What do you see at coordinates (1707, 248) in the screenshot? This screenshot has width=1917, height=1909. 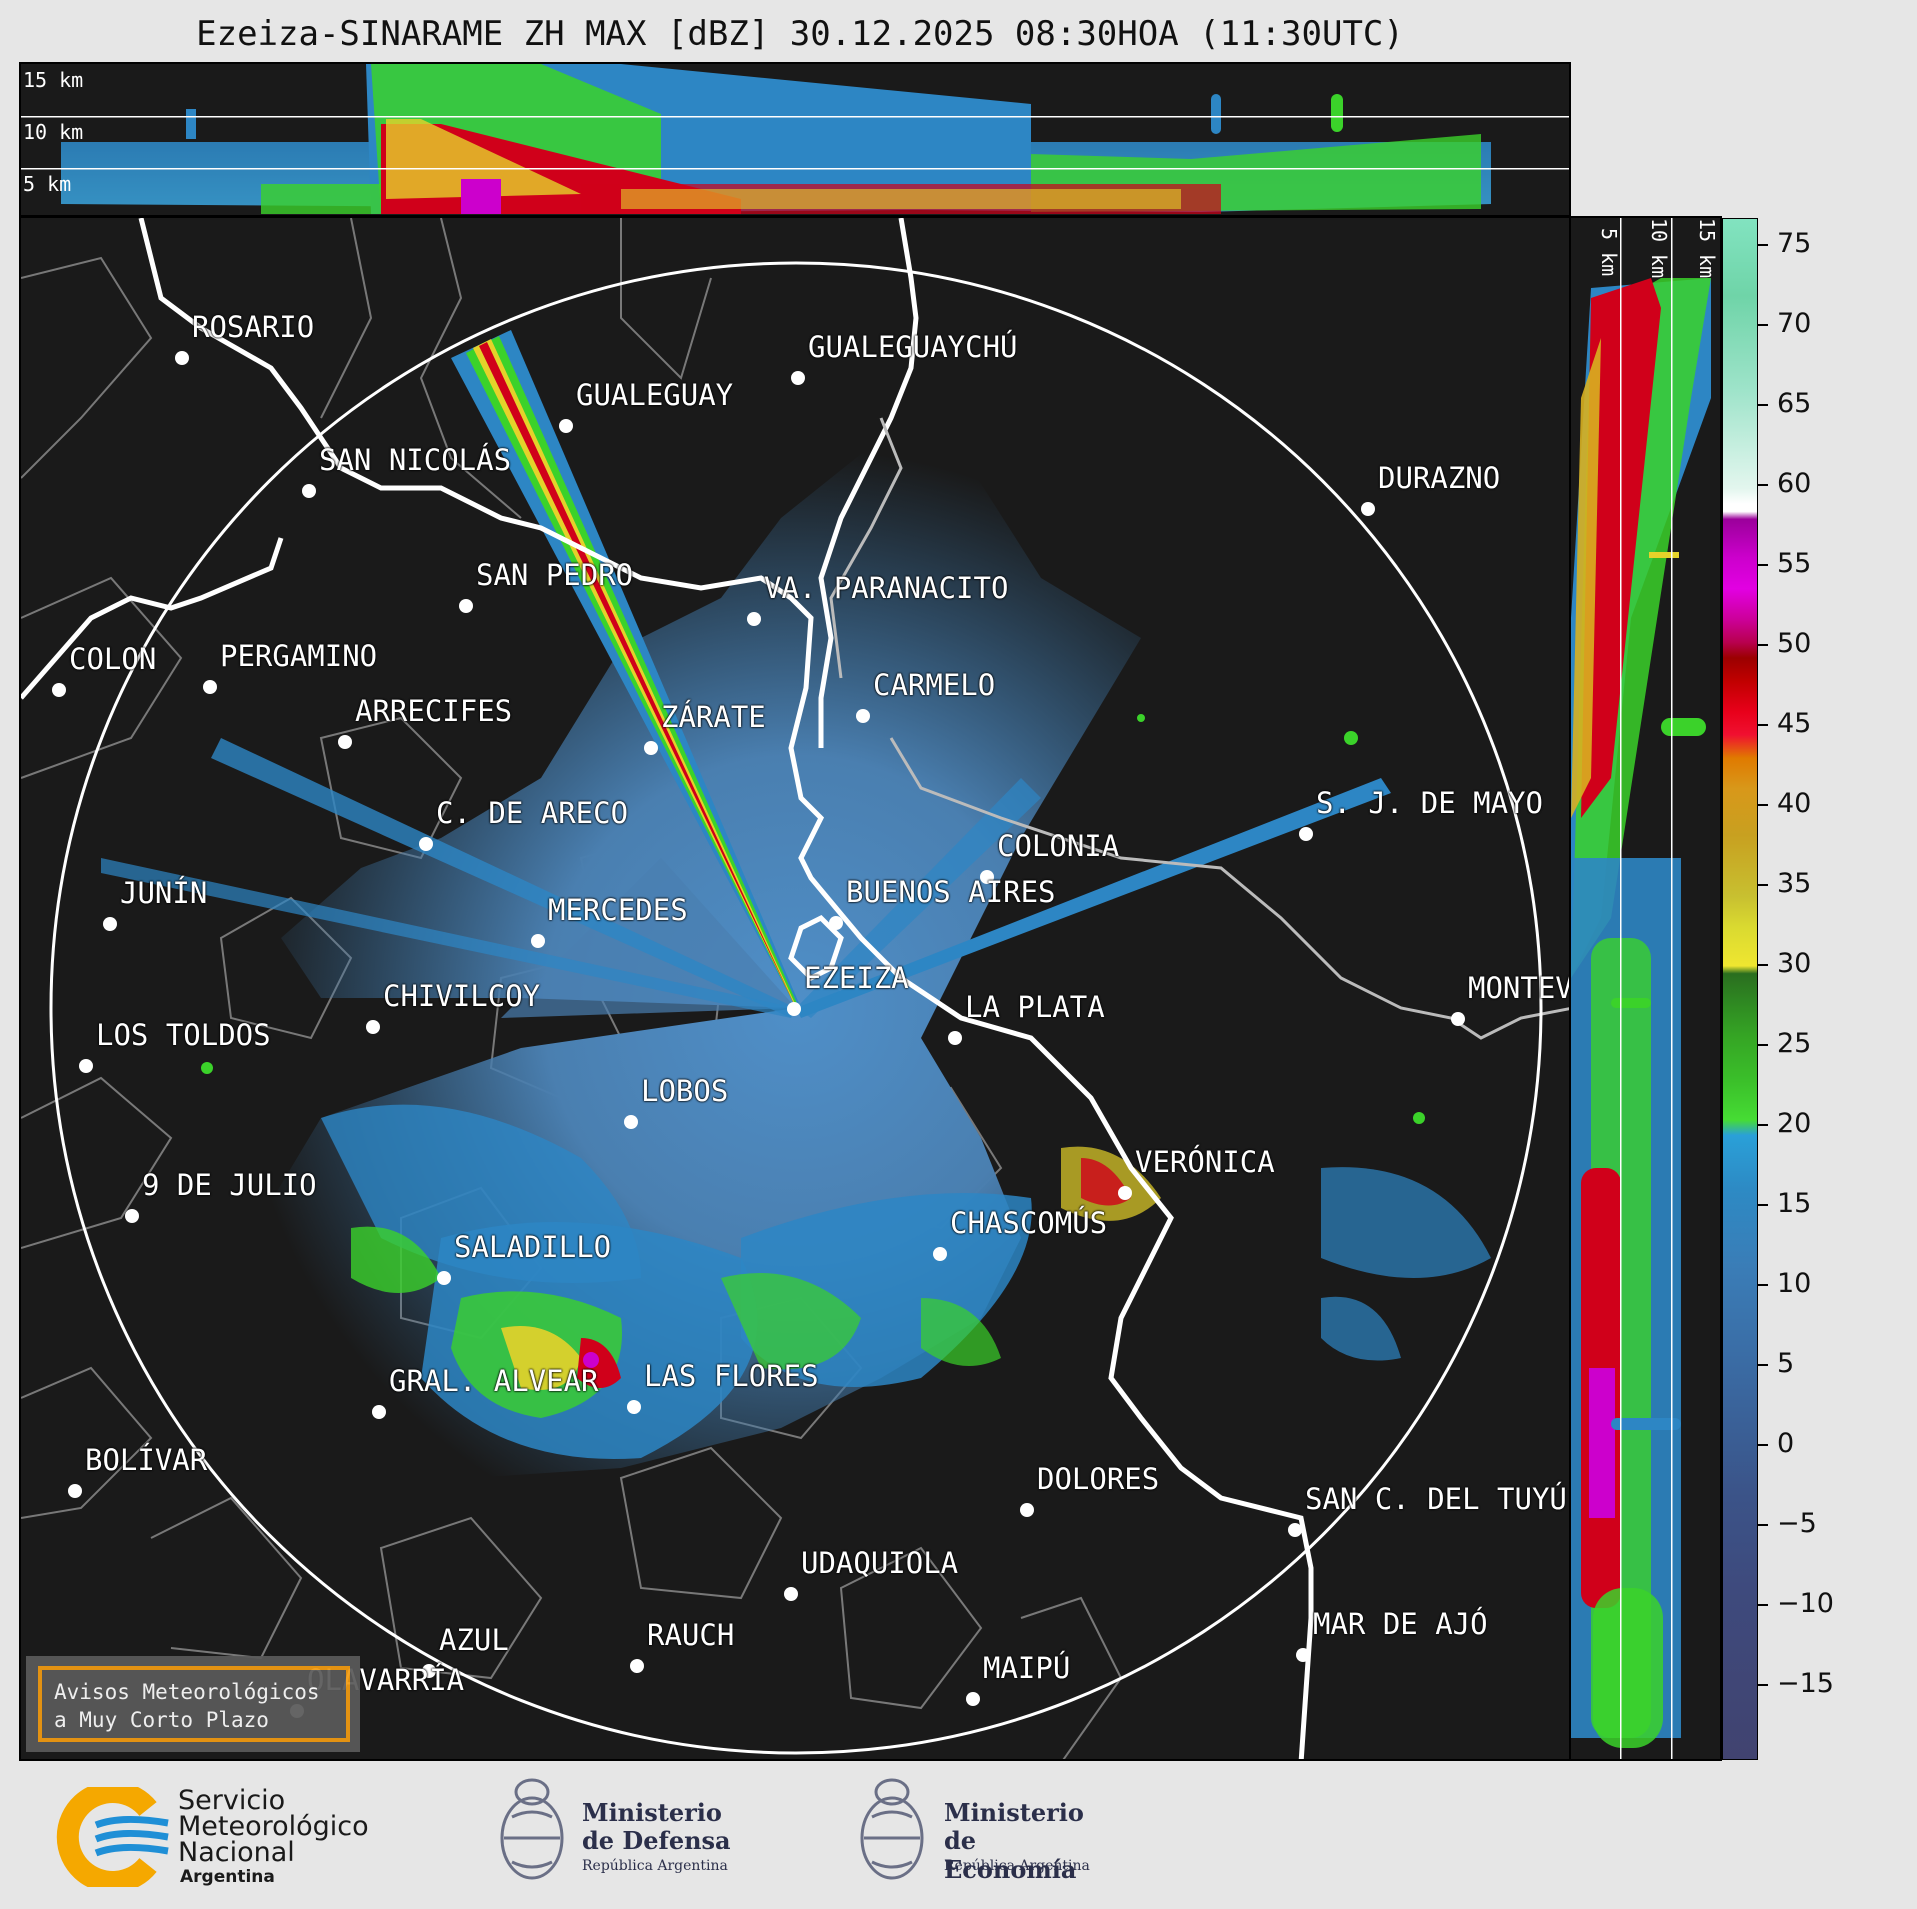 I see `side-height-label-15km: 15 km` at bounding box center [1707, 248].